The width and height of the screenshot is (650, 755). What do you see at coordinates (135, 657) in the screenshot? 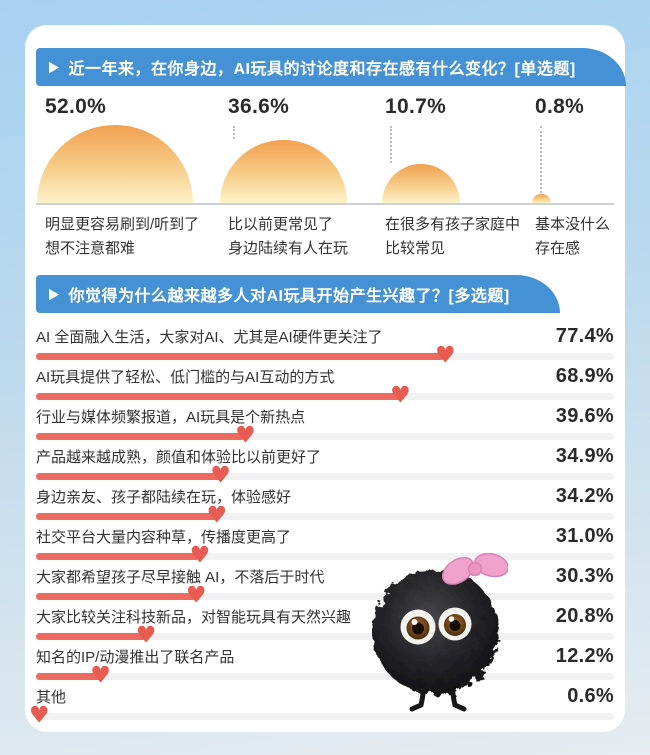
I see `answer-label: 知名的IP/动漫推出了联名产品` at bounding box center [135, 657].